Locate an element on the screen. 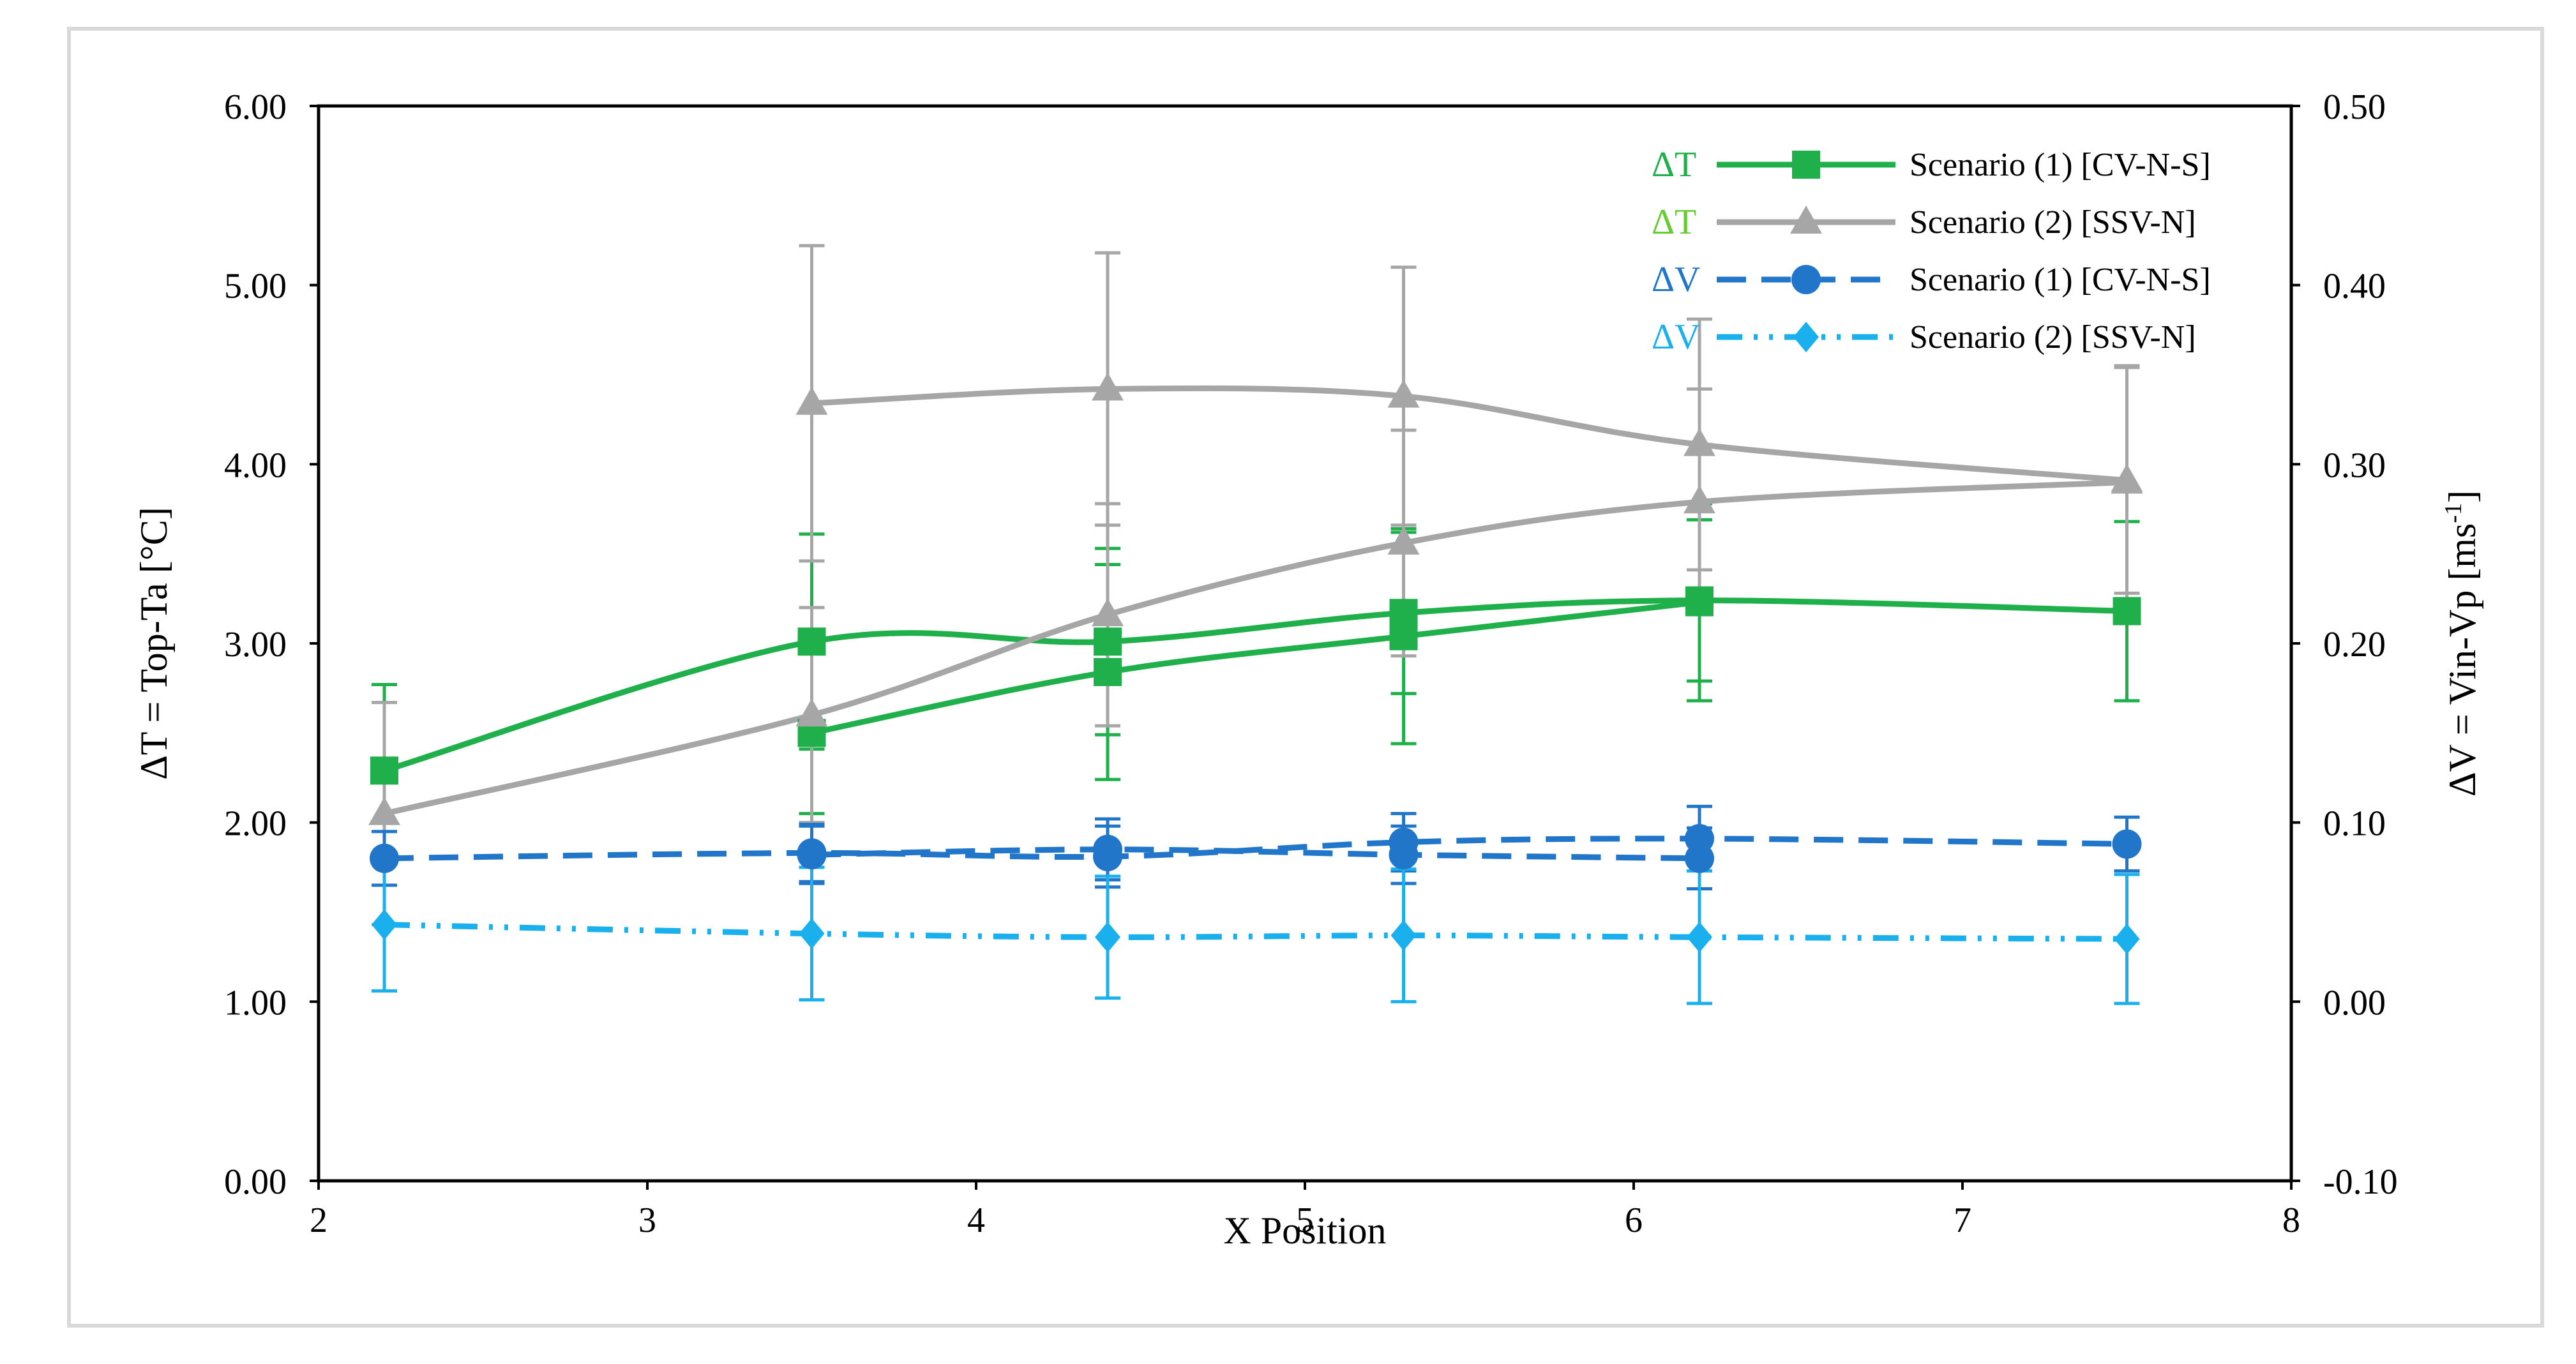  x-tick-label: 5 is located at coordinates (1305, 1220).